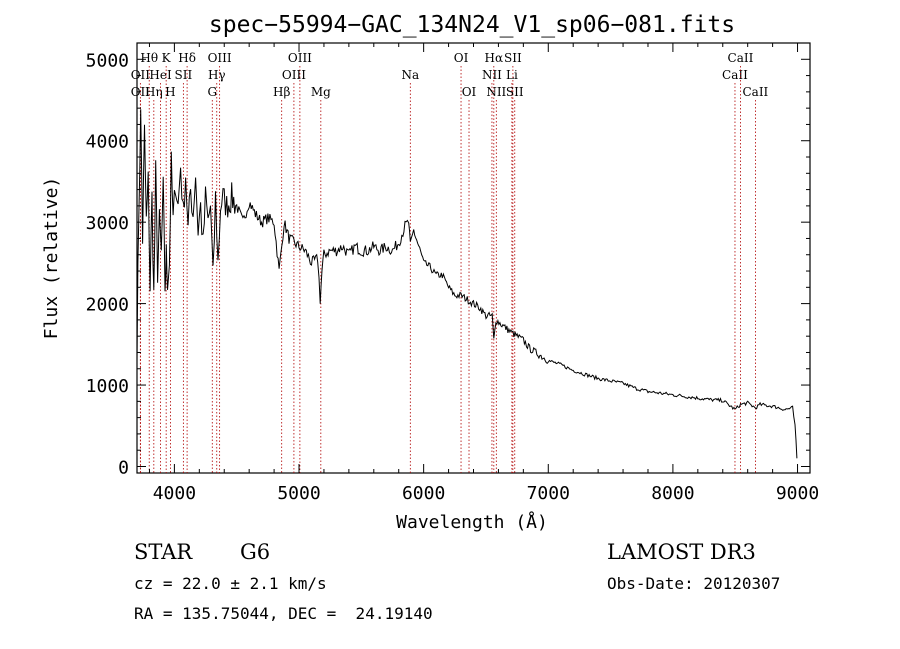 The width and height of the screenshot is (900, 649). I want to click on x-tick-label: 4000, so click(174, 493).